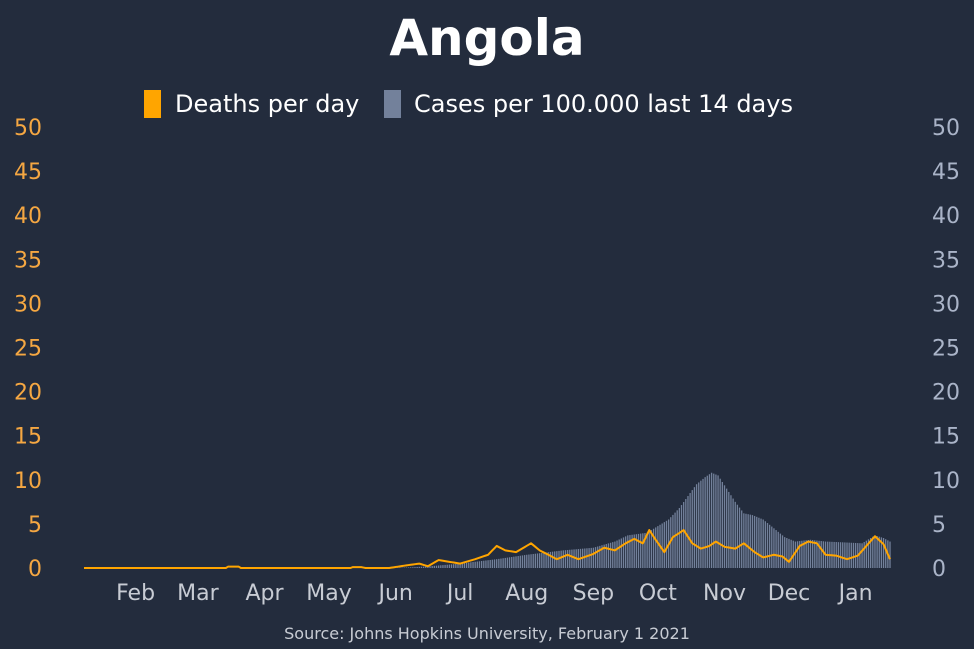 This screenshot has width=974, height=649. What do you see at coordinates (946, 481) in the screenshot?
I see `y-right-tick-label: 10` at bounding box center [946, 481].